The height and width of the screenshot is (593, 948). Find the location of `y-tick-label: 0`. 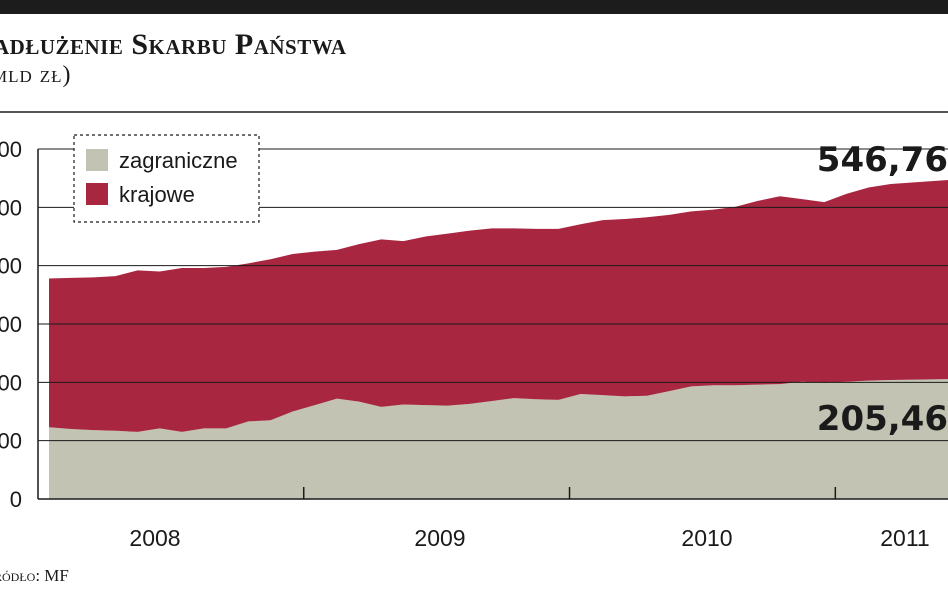

y-tick-label: 0 is located at coordinates (16, 499).